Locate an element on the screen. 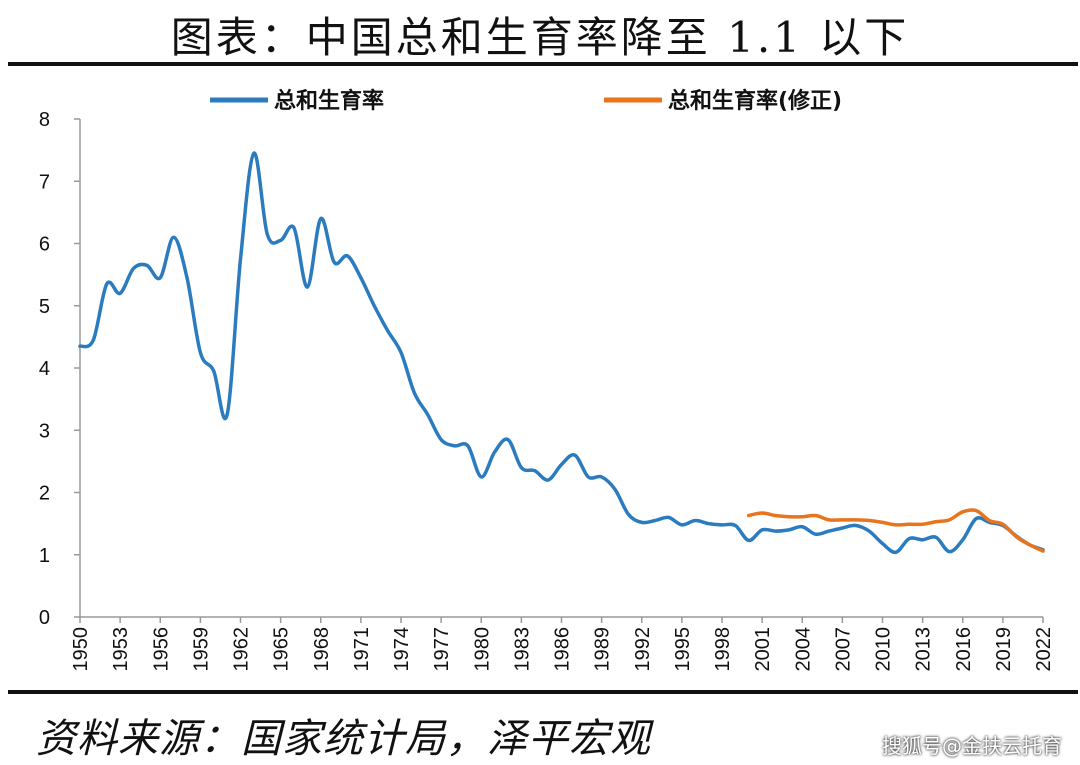  watermark: 搜狐号@金扶云托育 is located at coordinates (972, 746).